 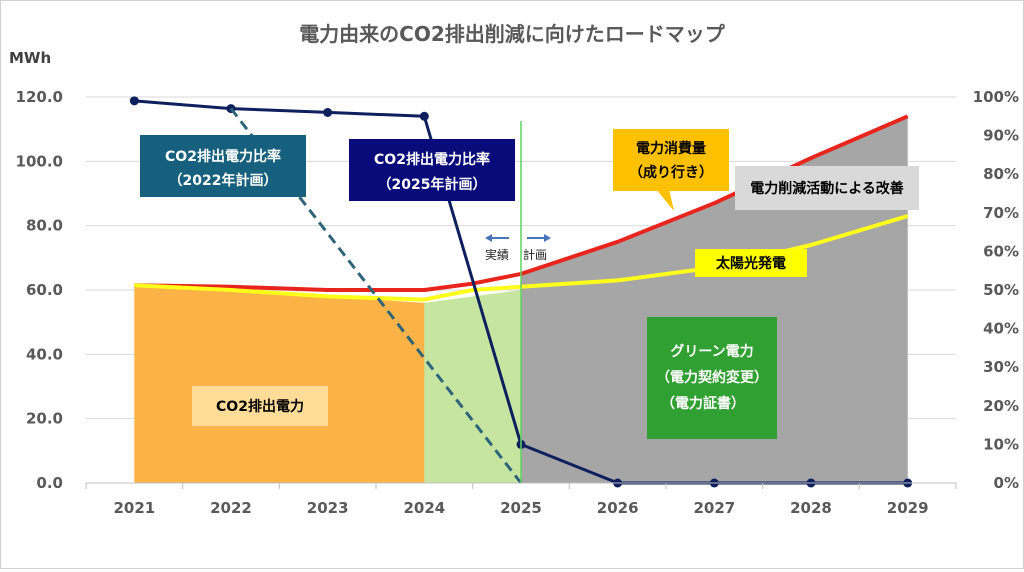 I want to click on plan-2025-line2: （2025年計画）, so click(x=432, y=184).